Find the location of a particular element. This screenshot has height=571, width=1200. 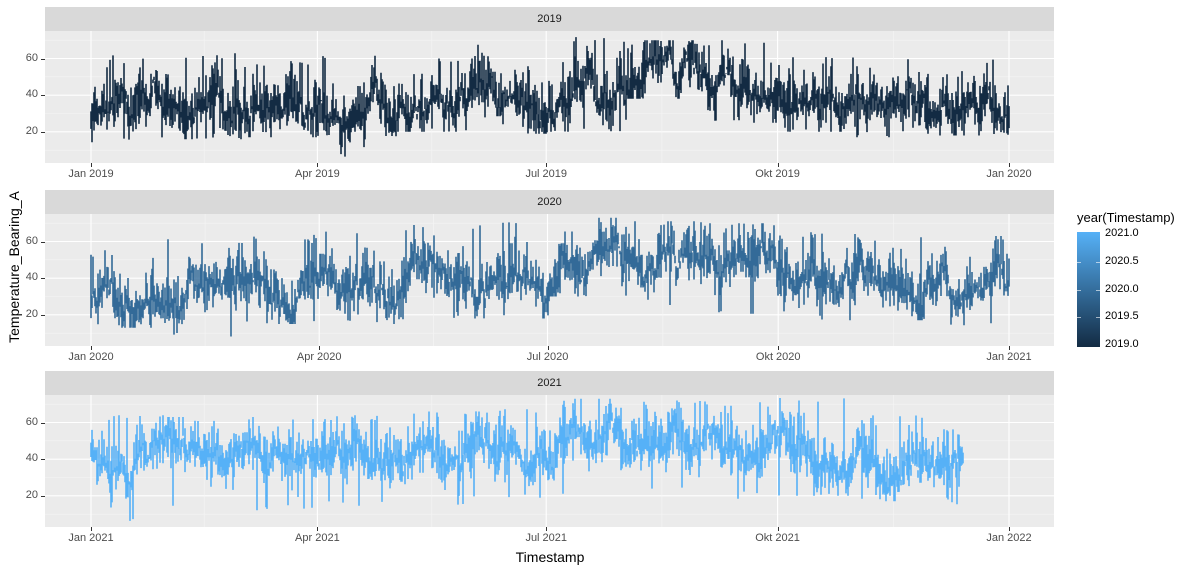

x-axis-label: Timestamp is located at coordinates (550, 557).